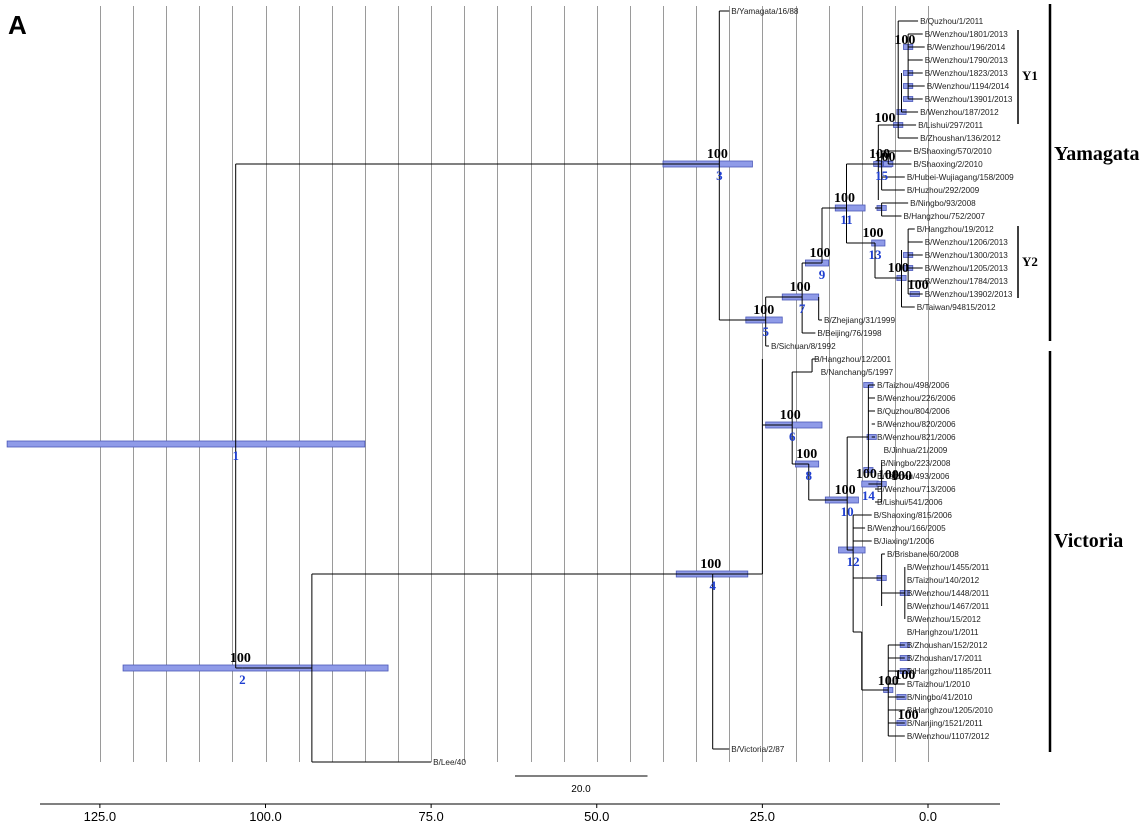 The image size is (1145, 824). I want to click on tip-label: B/Jiaxing/1/2006, so click(904, 541).